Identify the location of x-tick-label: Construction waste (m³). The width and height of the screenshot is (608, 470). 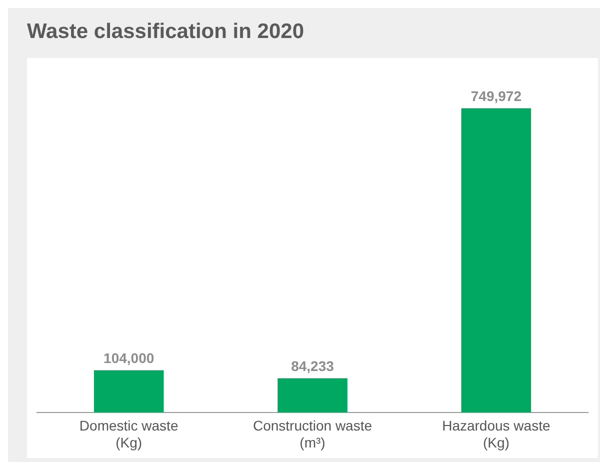
(312, 434).